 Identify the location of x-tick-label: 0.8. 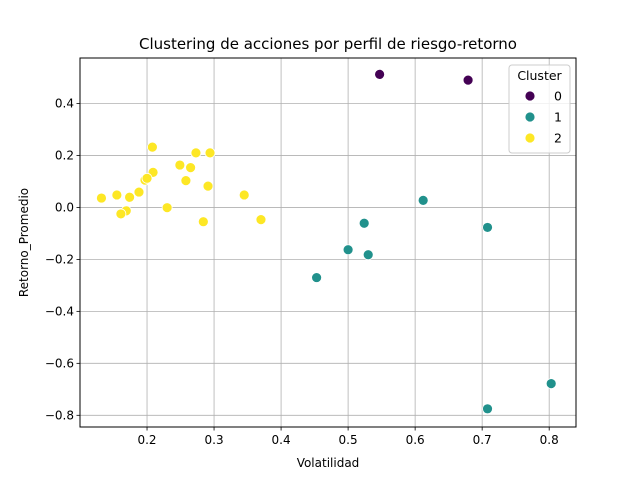
(549, 440).